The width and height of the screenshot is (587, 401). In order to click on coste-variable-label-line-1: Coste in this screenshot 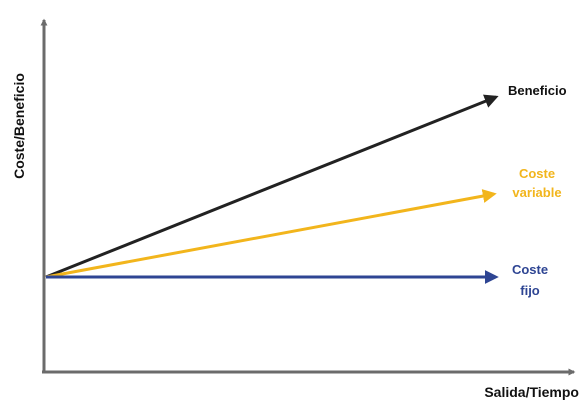, I will do `click(537, 173)`.